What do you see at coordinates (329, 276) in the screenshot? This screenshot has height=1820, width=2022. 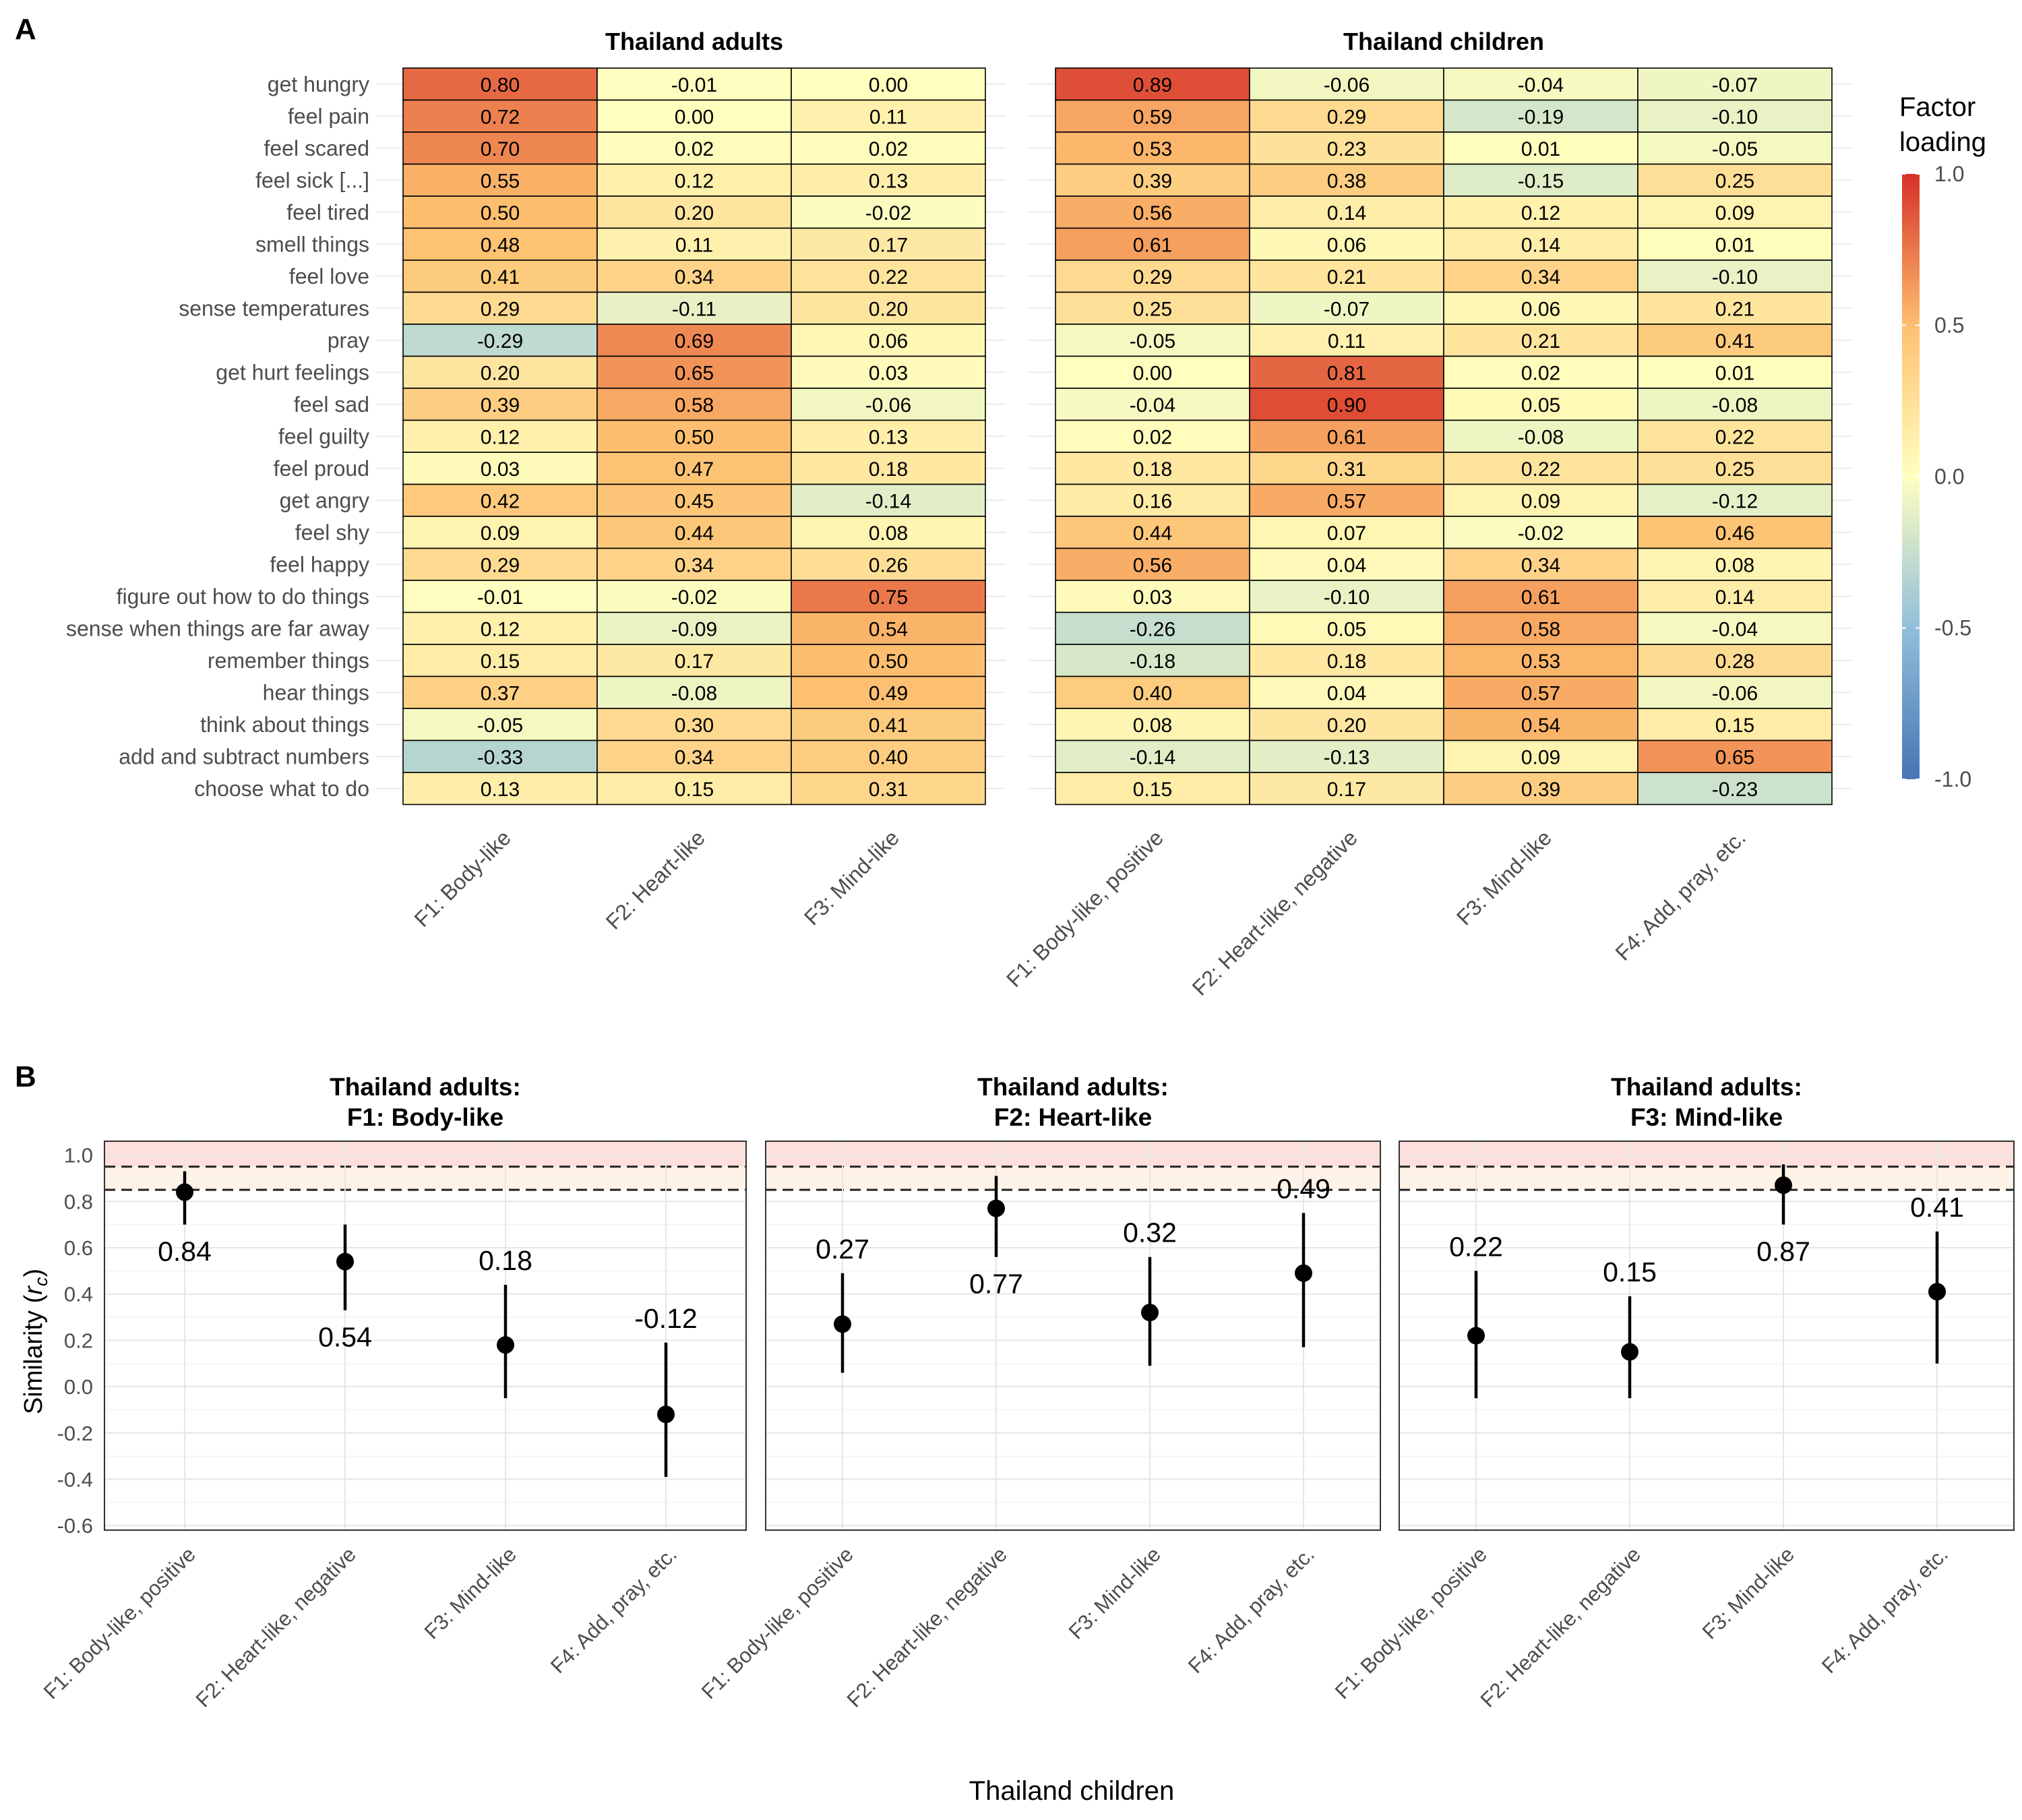 I see `row-label: feel love` at bounding box center [329, 276].